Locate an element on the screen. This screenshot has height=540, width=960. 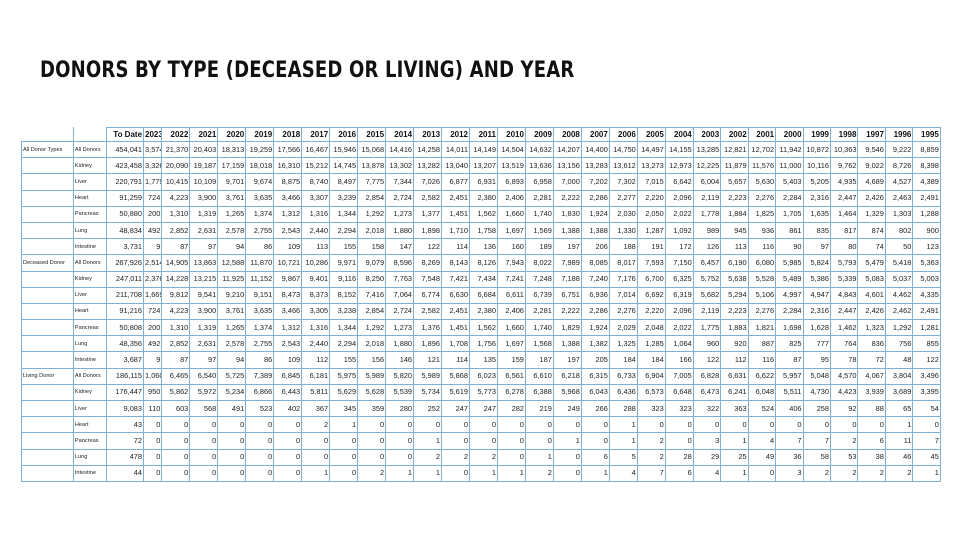
value-cell: 11,576 is located at coordinates (762, 166).